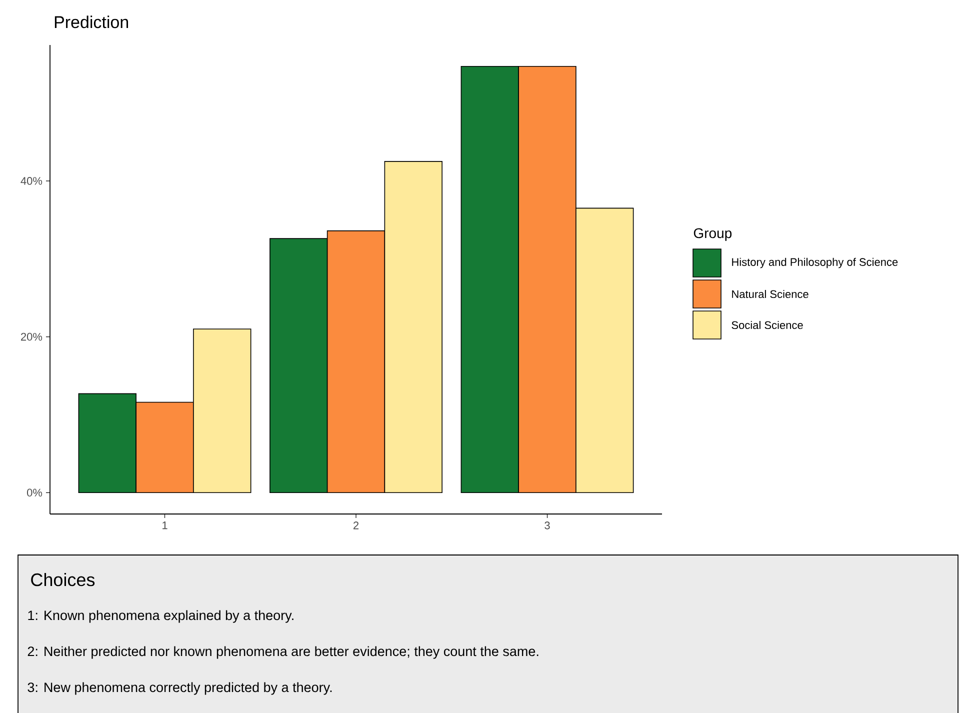 Image resolution: width=968 pixels, height=713 pixels. Describe the element at coordinates (356, 526) in the screenshot. I see `x-tick-label: 2` at that location.